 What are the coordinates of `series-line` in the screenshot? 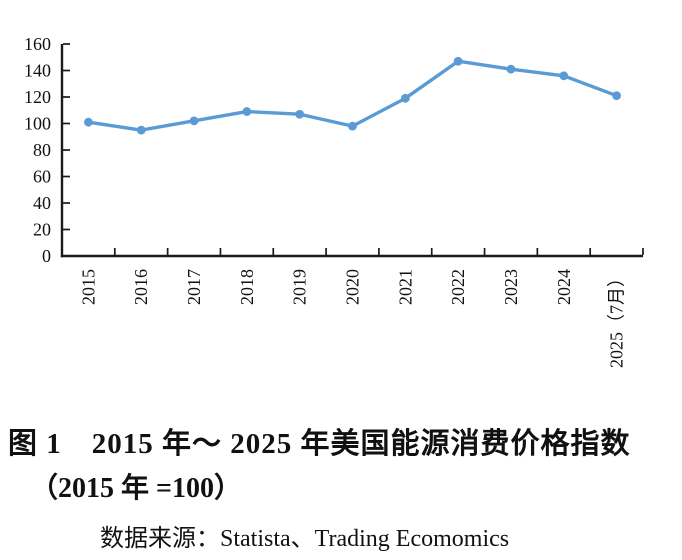 It's located at (352, 95).